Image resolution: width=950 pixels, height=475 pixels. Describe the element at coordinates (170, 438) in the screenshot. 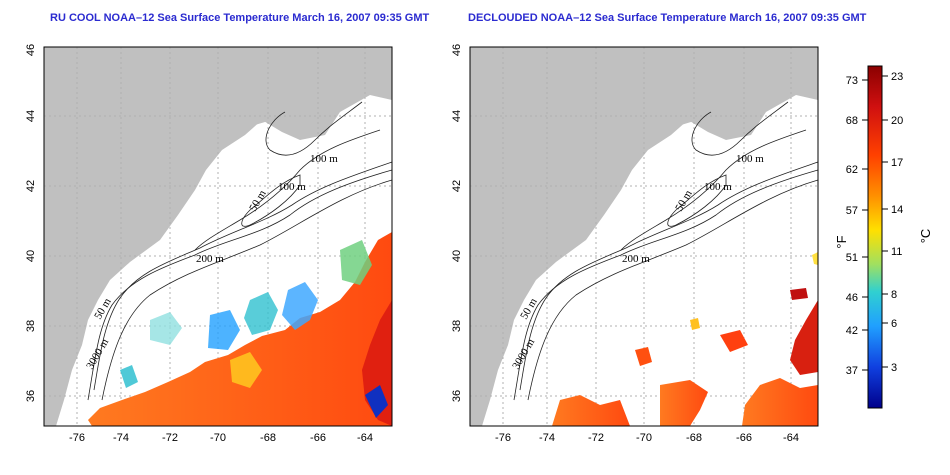

I see `left-x-tick-2: -72` at that location.